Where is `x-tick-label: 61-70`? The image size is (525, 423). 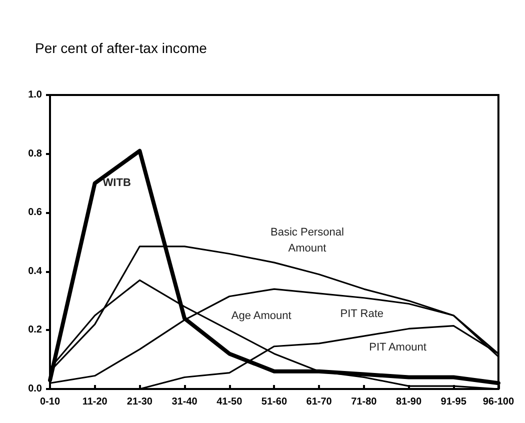 x-tick-label: 61-70 is located at coordinates (319, 402).